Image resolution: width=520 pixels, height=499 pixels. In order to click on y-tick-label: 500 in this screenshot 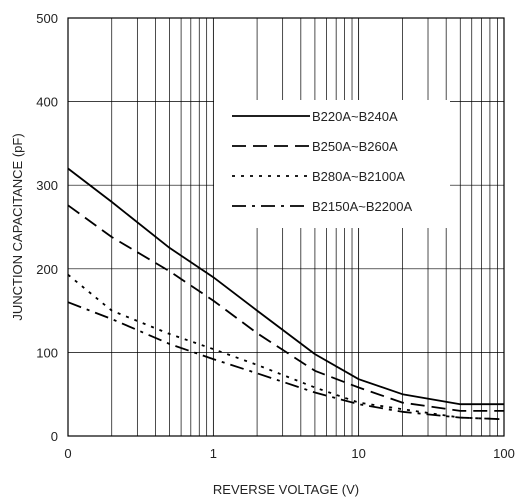, I will do `click(47, 18)`.